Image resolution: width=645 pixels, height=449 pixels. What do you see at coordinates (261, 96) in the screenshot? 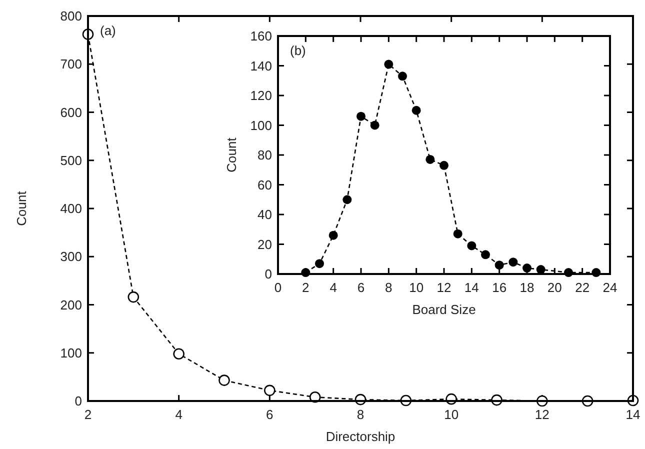
I see `y-tick-label: 120` at bounding box center [261, 96].